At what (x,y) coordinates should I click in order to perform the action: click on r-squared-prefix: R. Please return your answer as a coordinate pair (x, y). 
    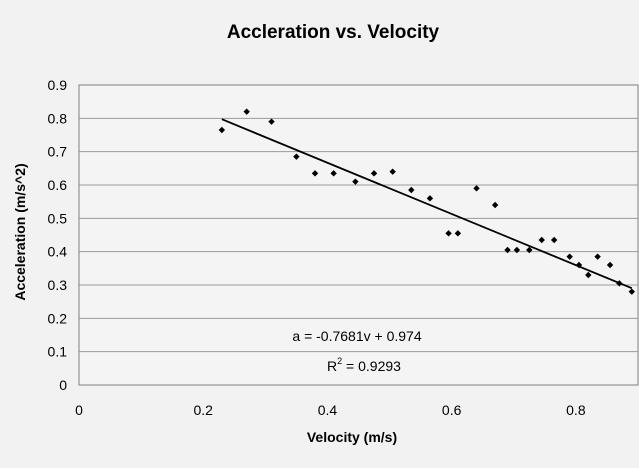
    Looking at the image, I should click on (332, 366).